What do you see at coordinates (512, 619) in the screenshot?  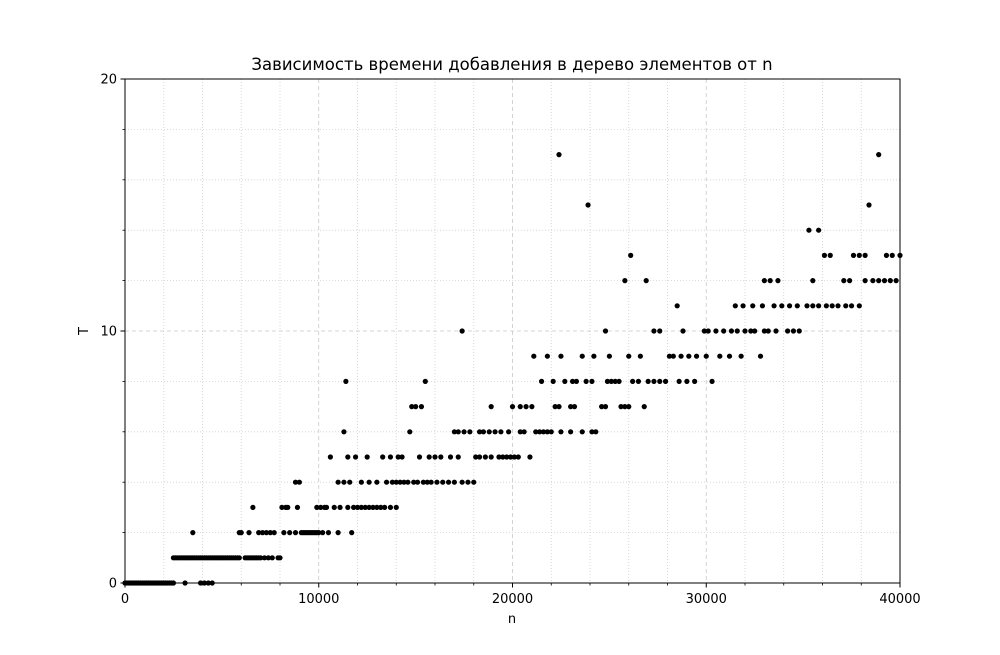 I see `x-axis-label: n` at bounding box center [512, 619].